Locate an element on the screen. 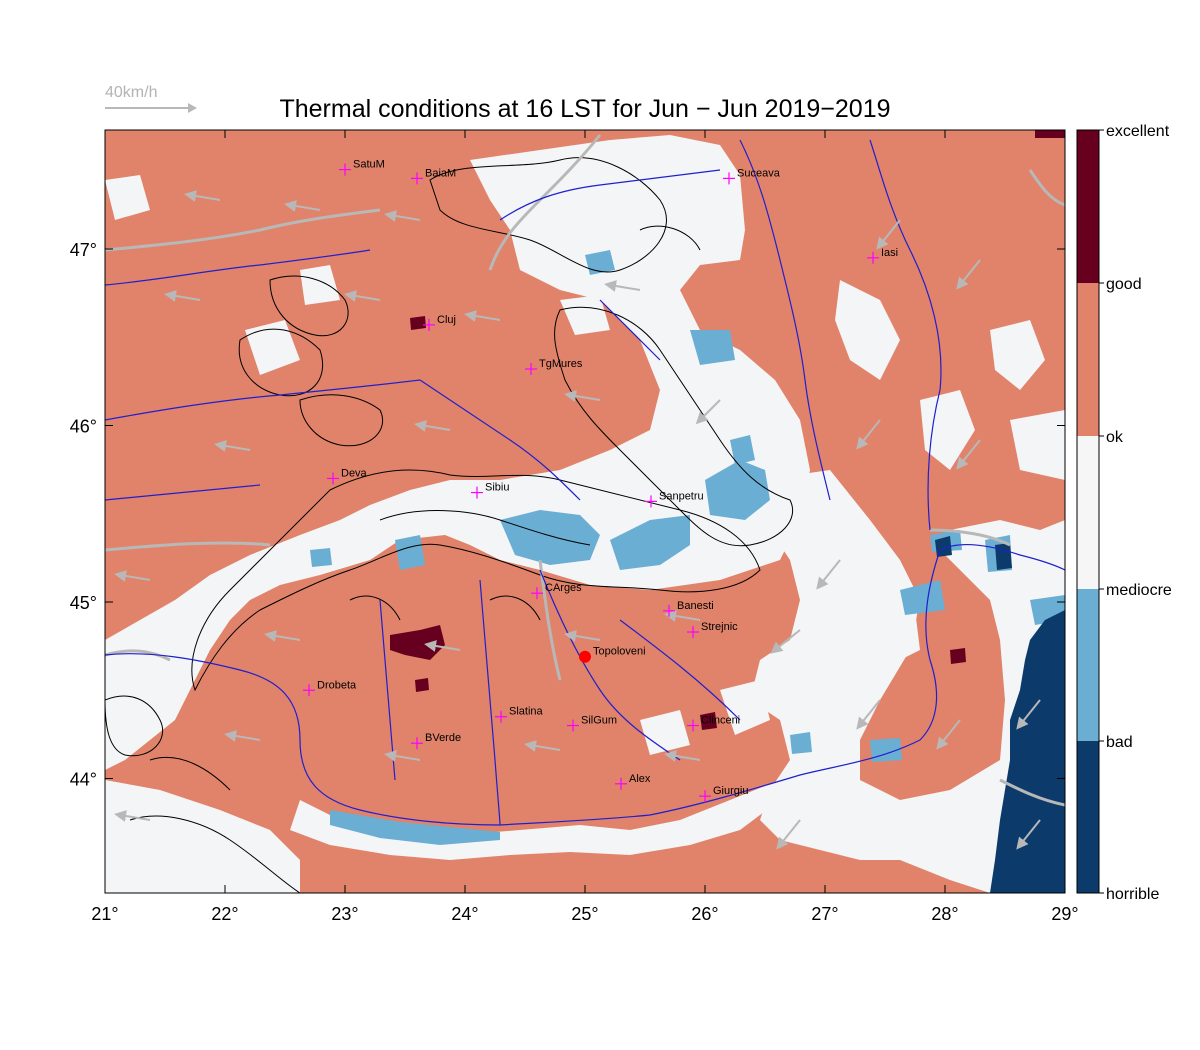  city-carges: CArges is located at coordinates (556, 591).